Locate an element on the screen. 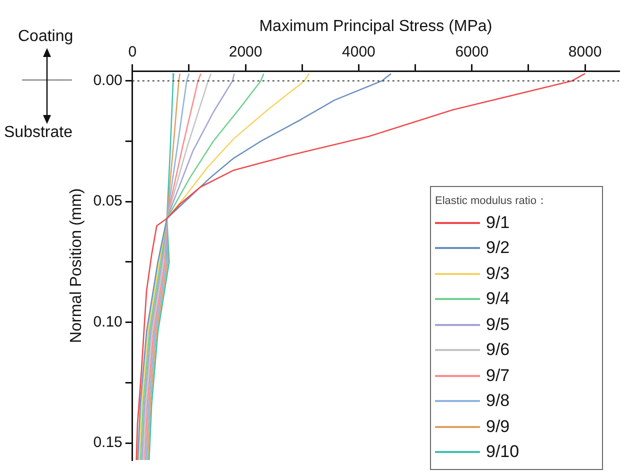  legend-label: 9/2 is located at coordinates (498, 248).